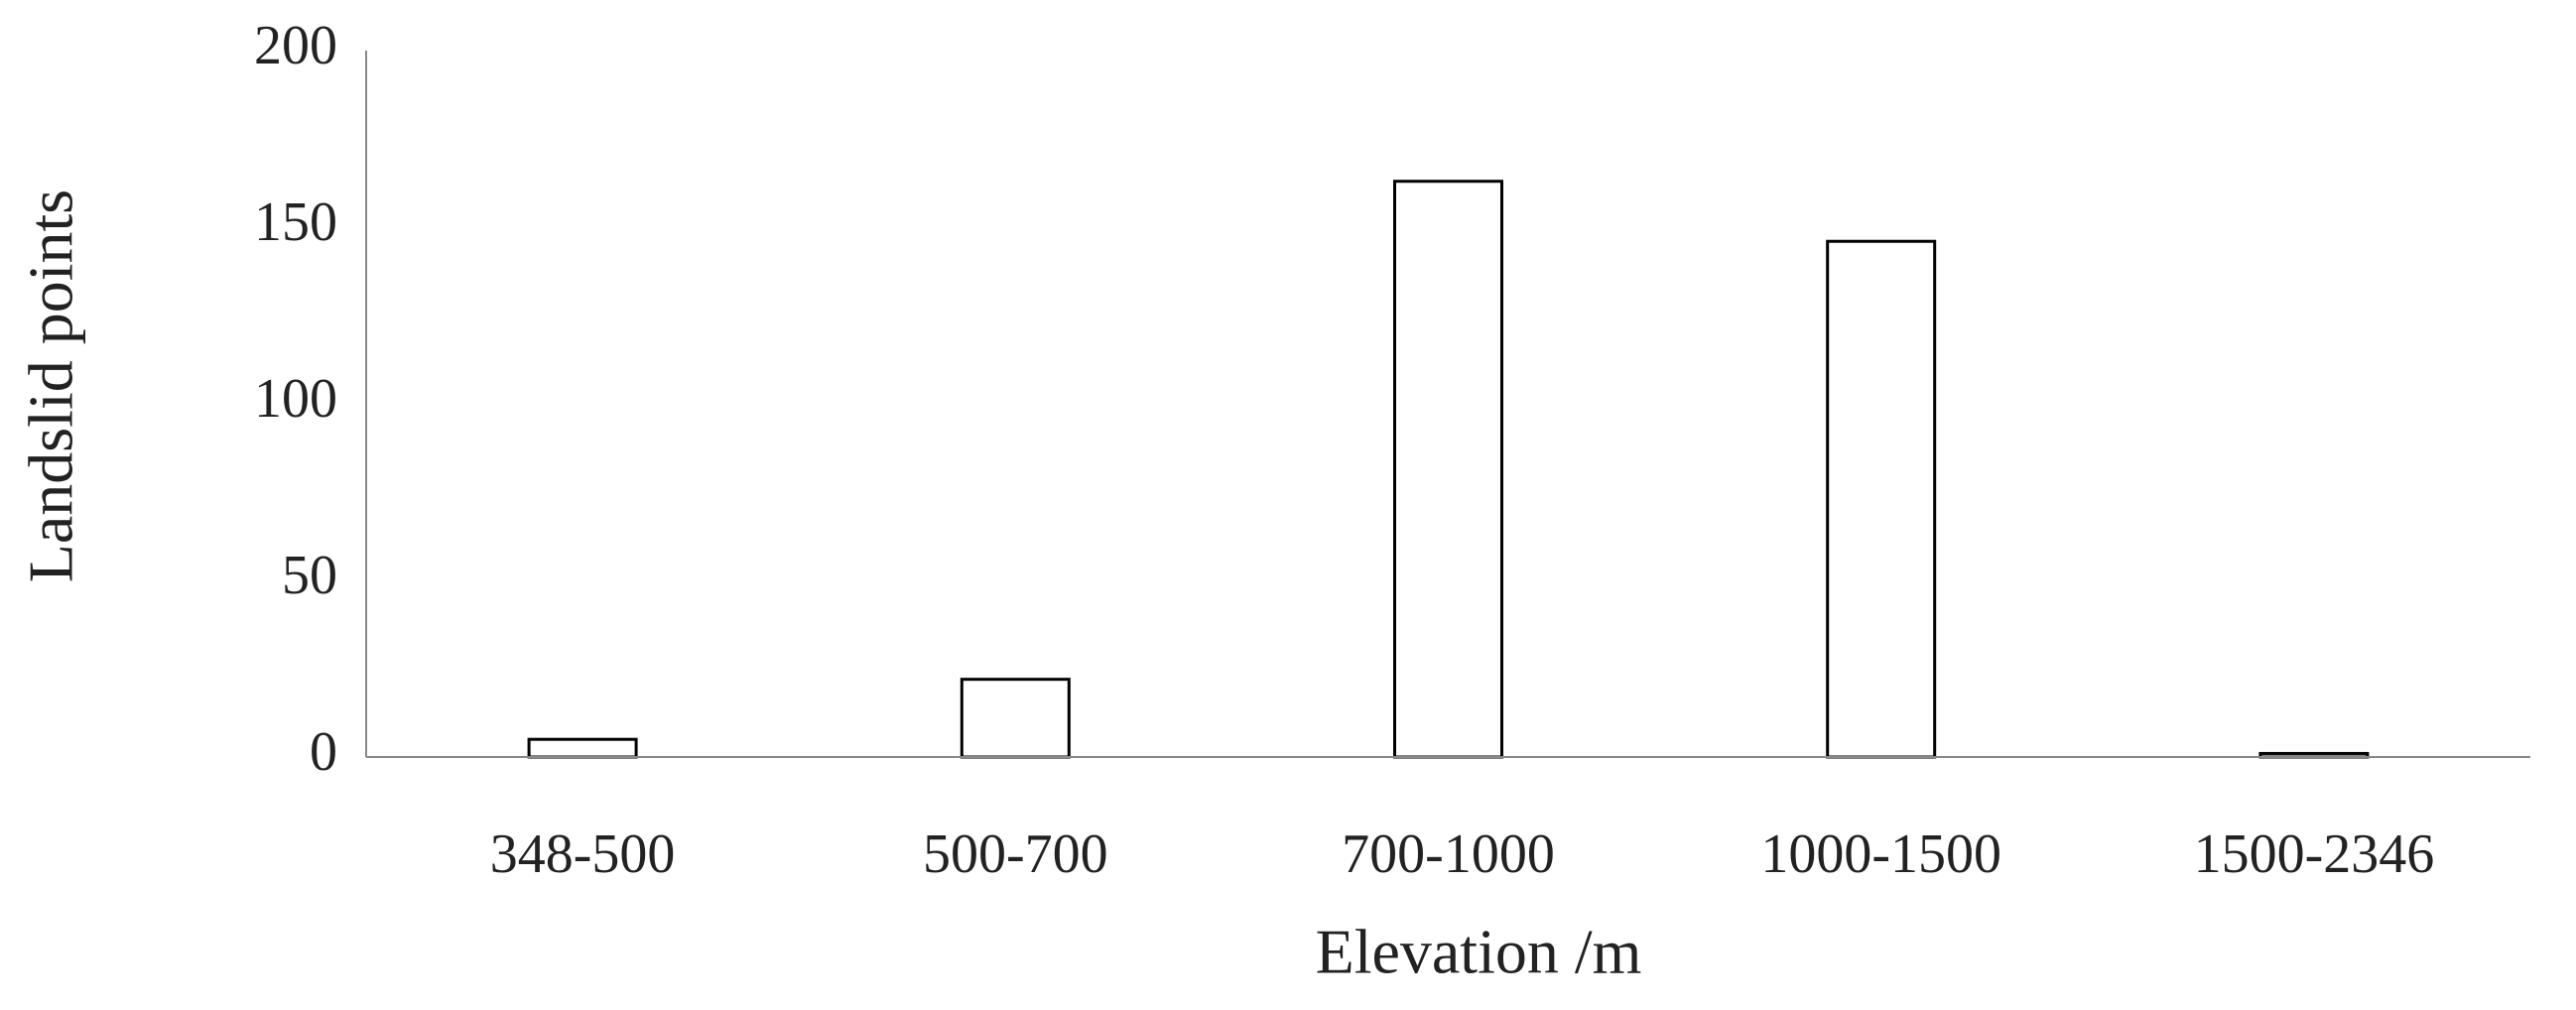 This screenshot has height=1010, width=2576. What do you see at coordinates (310, 575) in the screenshot?
I see `y-tick-label: 50` at bounding box center [310, 575].